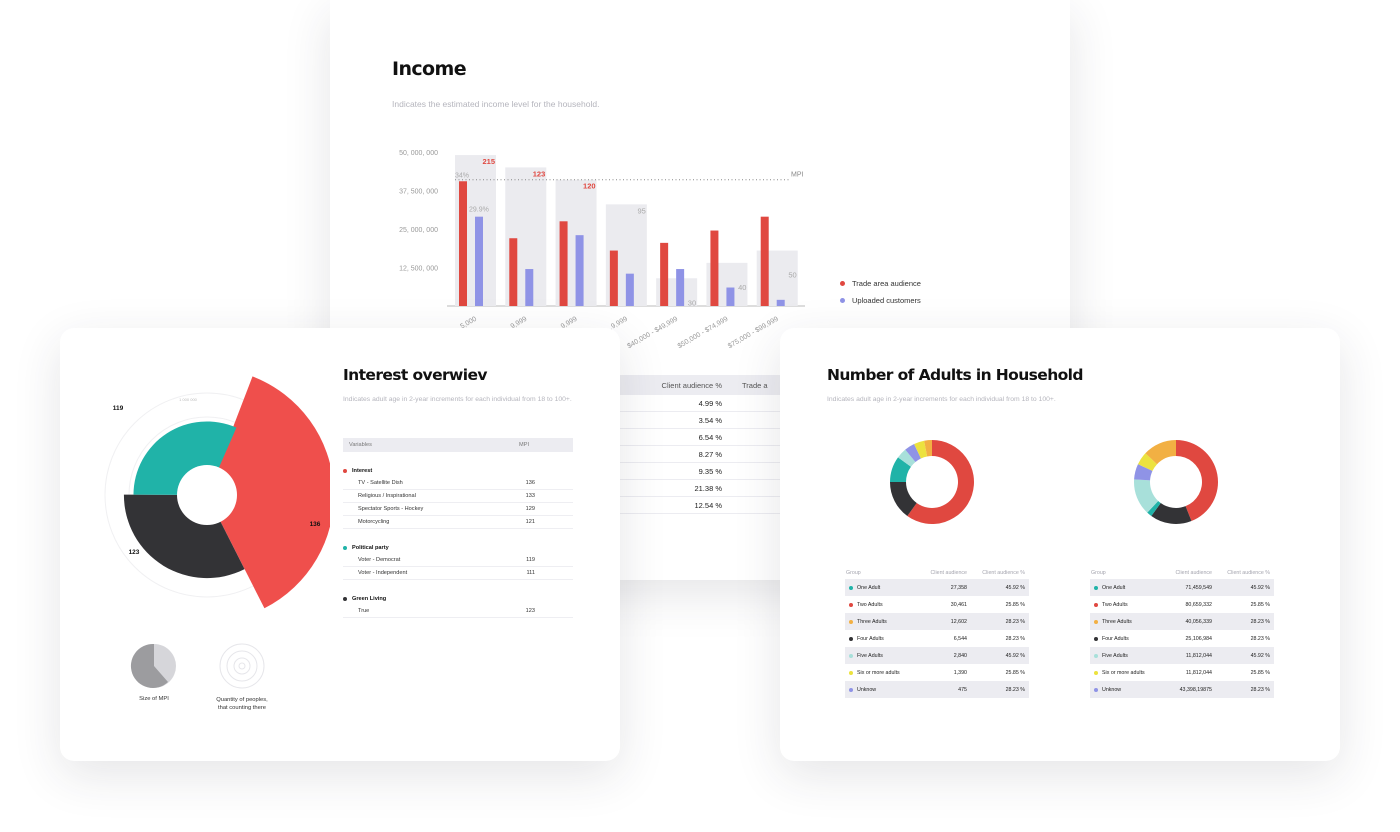 The width and height of the screenshot is (1400, 832). What do you see at coordinates (418, 269) in the screenshot?
I see `y-tick-label: 12, 500, 000` at bounding box center [418, 269].